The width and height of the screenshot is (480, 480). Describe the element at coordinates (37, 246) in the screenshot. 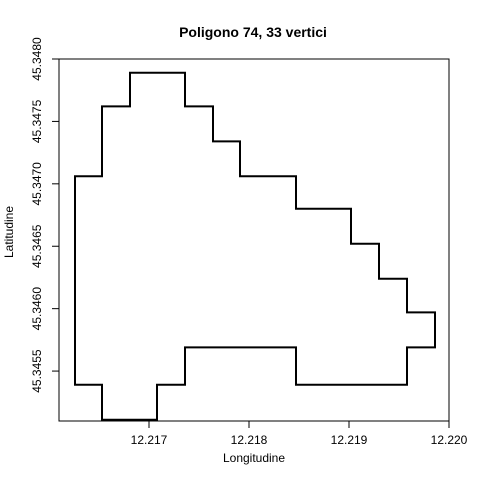

I see `y-tick-label: 45.3465` at that location.